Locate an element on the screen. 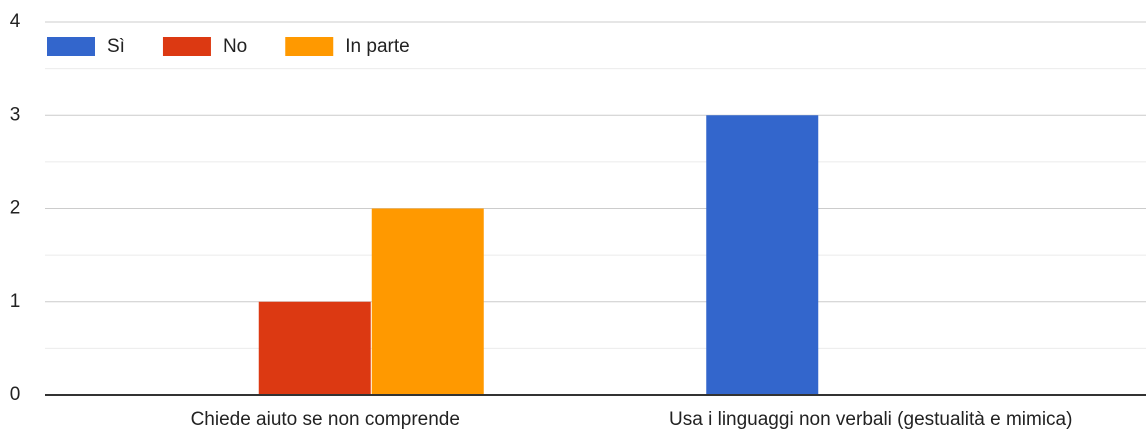 Image resolution: width=1146 pixels, height=437 pixels. y-tick-label: 3 is located at coordinates (15, 114).